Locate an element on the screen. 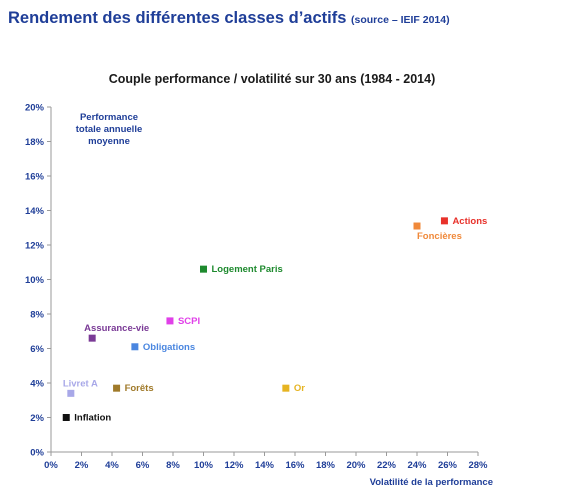 The image size is (575, 503). data-point: Actions is located at coordinates (463, 221).